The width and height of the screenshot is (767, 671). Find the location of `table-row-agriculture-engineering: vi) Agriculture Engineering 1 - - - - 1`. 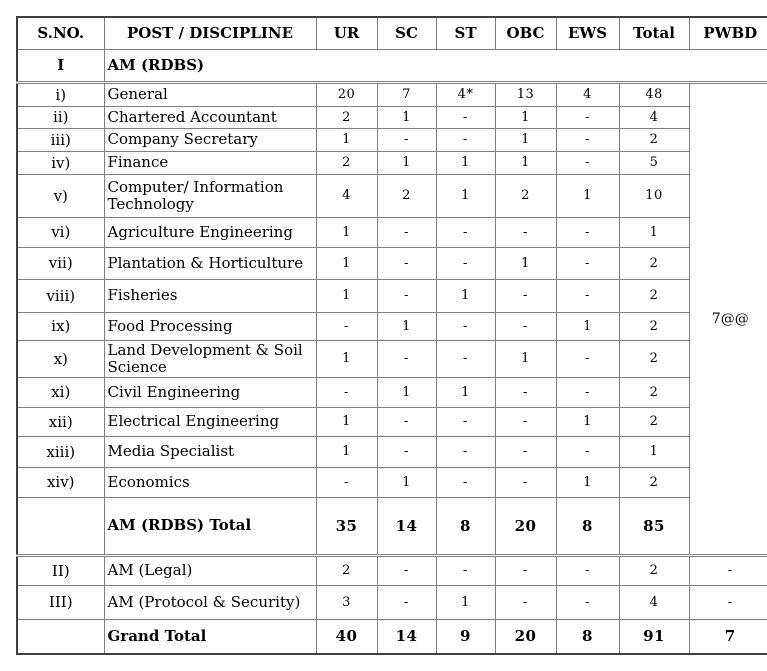

table-row-agriculture-engineering: vi) Agriculture Engineering 1 - - - - 1 is located at coordinates (391, 232).